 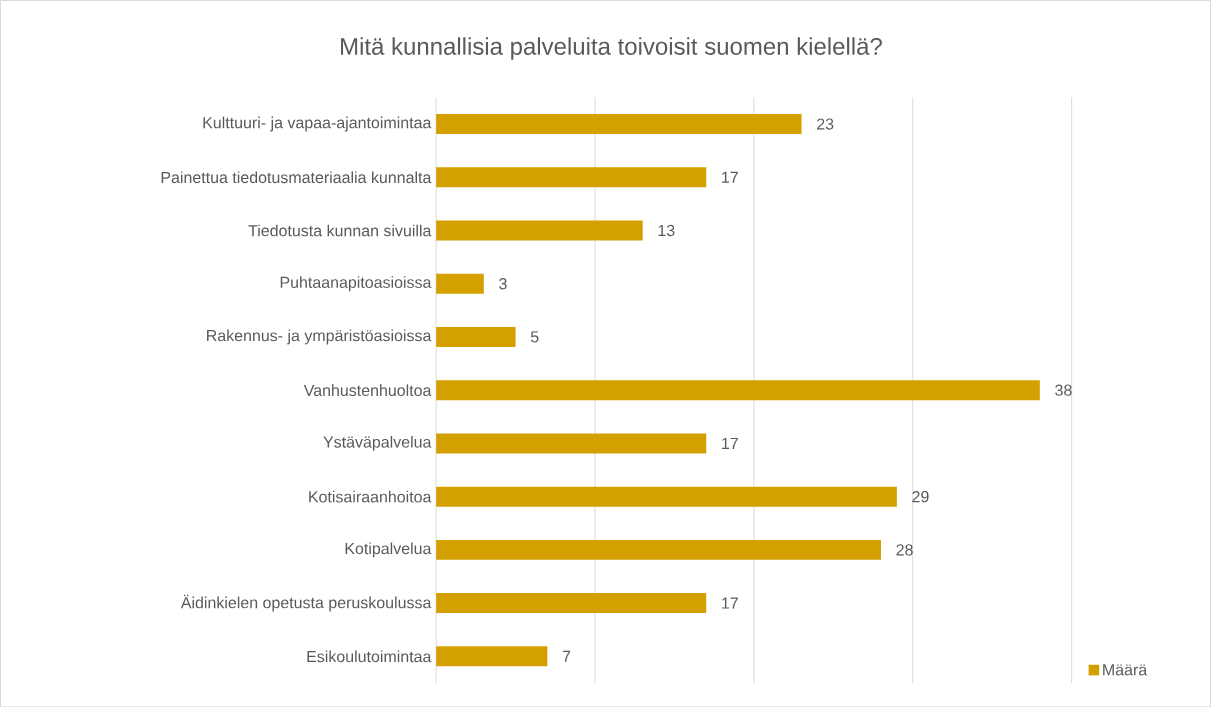 I want to click on data-label: 38, so click(x=1063, y=390).